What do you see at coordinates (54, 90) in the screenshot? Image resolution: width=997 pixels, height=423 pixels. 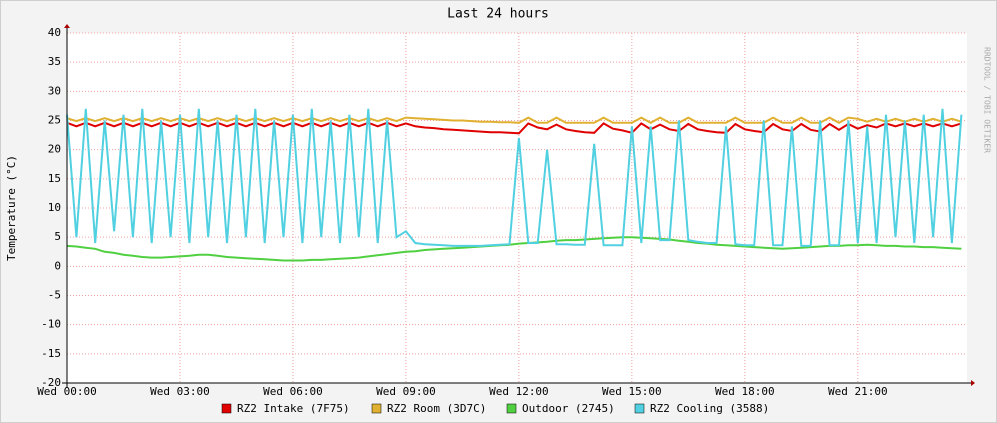 I see `y-tick-label: 30` at bounding box center [54, 90].